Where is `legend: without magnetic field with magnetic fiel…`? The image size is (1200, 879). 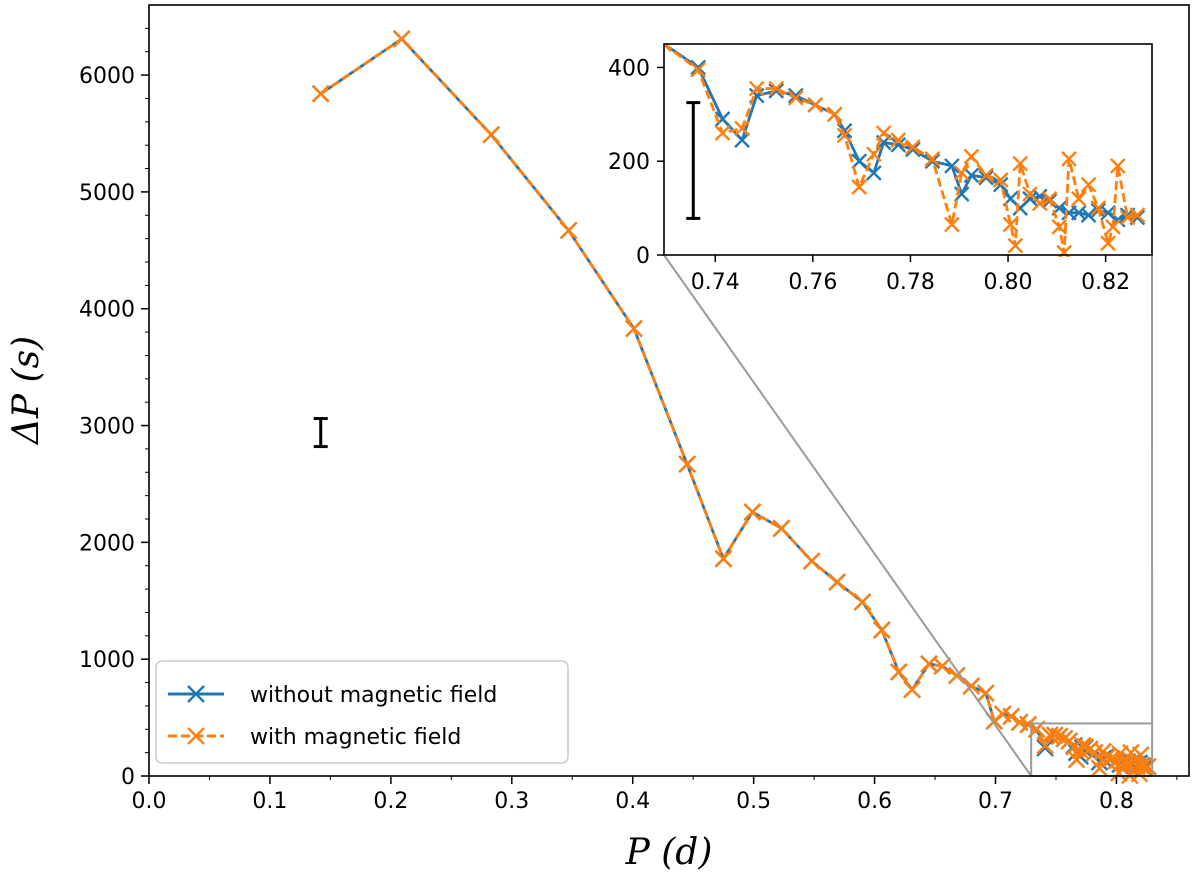 legend: without magnetic field with magnetic fiel… is located at coordinates (362, 712).